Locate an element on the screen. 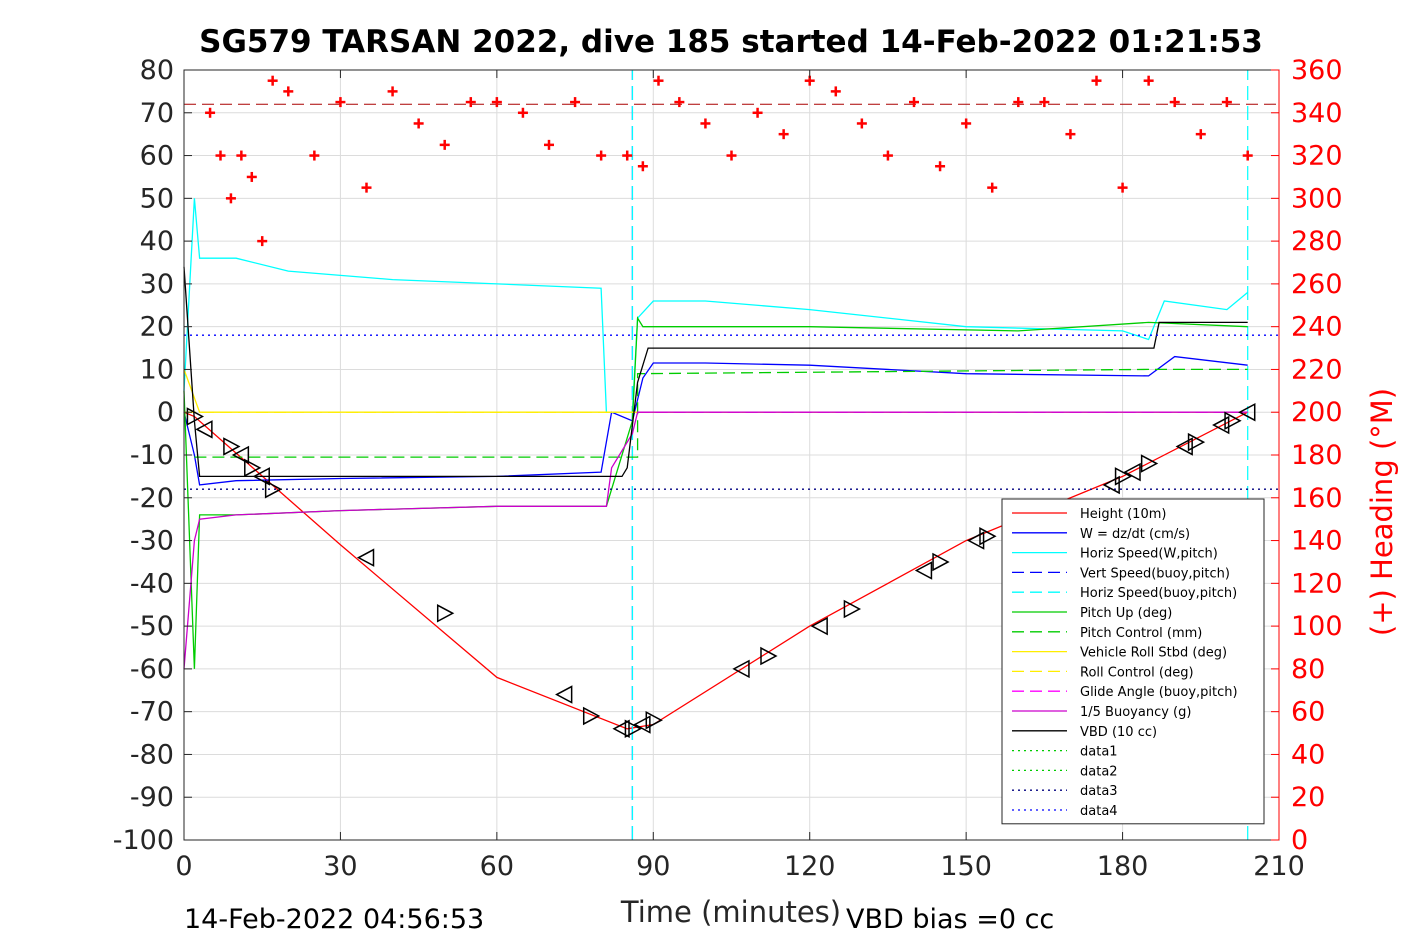  y-right-tick-label: 20 is located at coordinates (1308, 797).